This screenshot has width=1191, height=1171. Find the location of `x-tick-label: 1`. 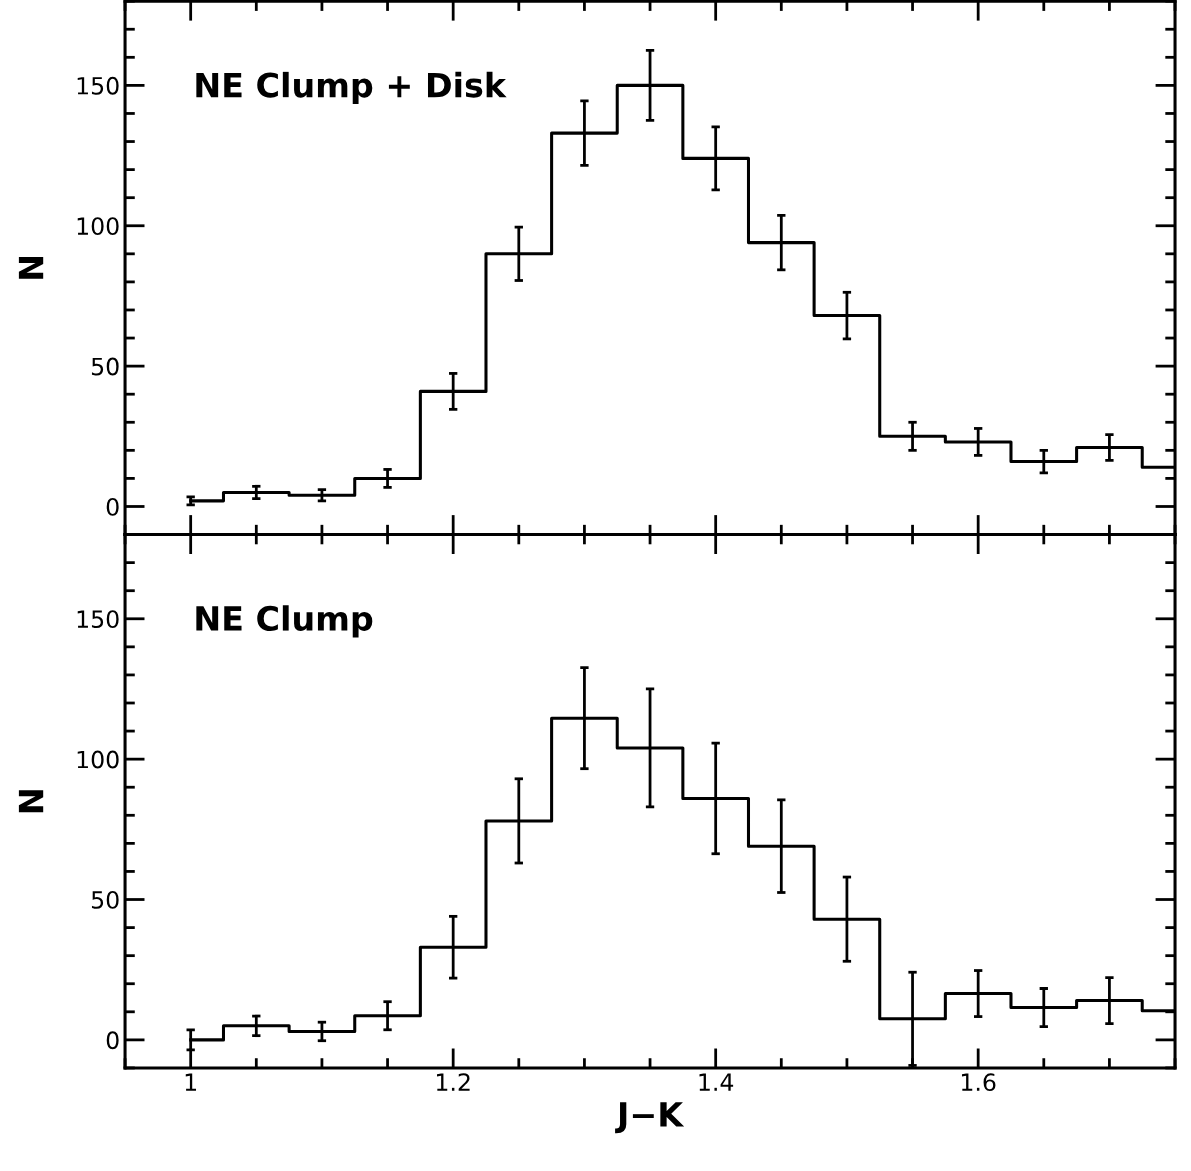

x-tick-label: 1 is located at coordinates (191, 1082).